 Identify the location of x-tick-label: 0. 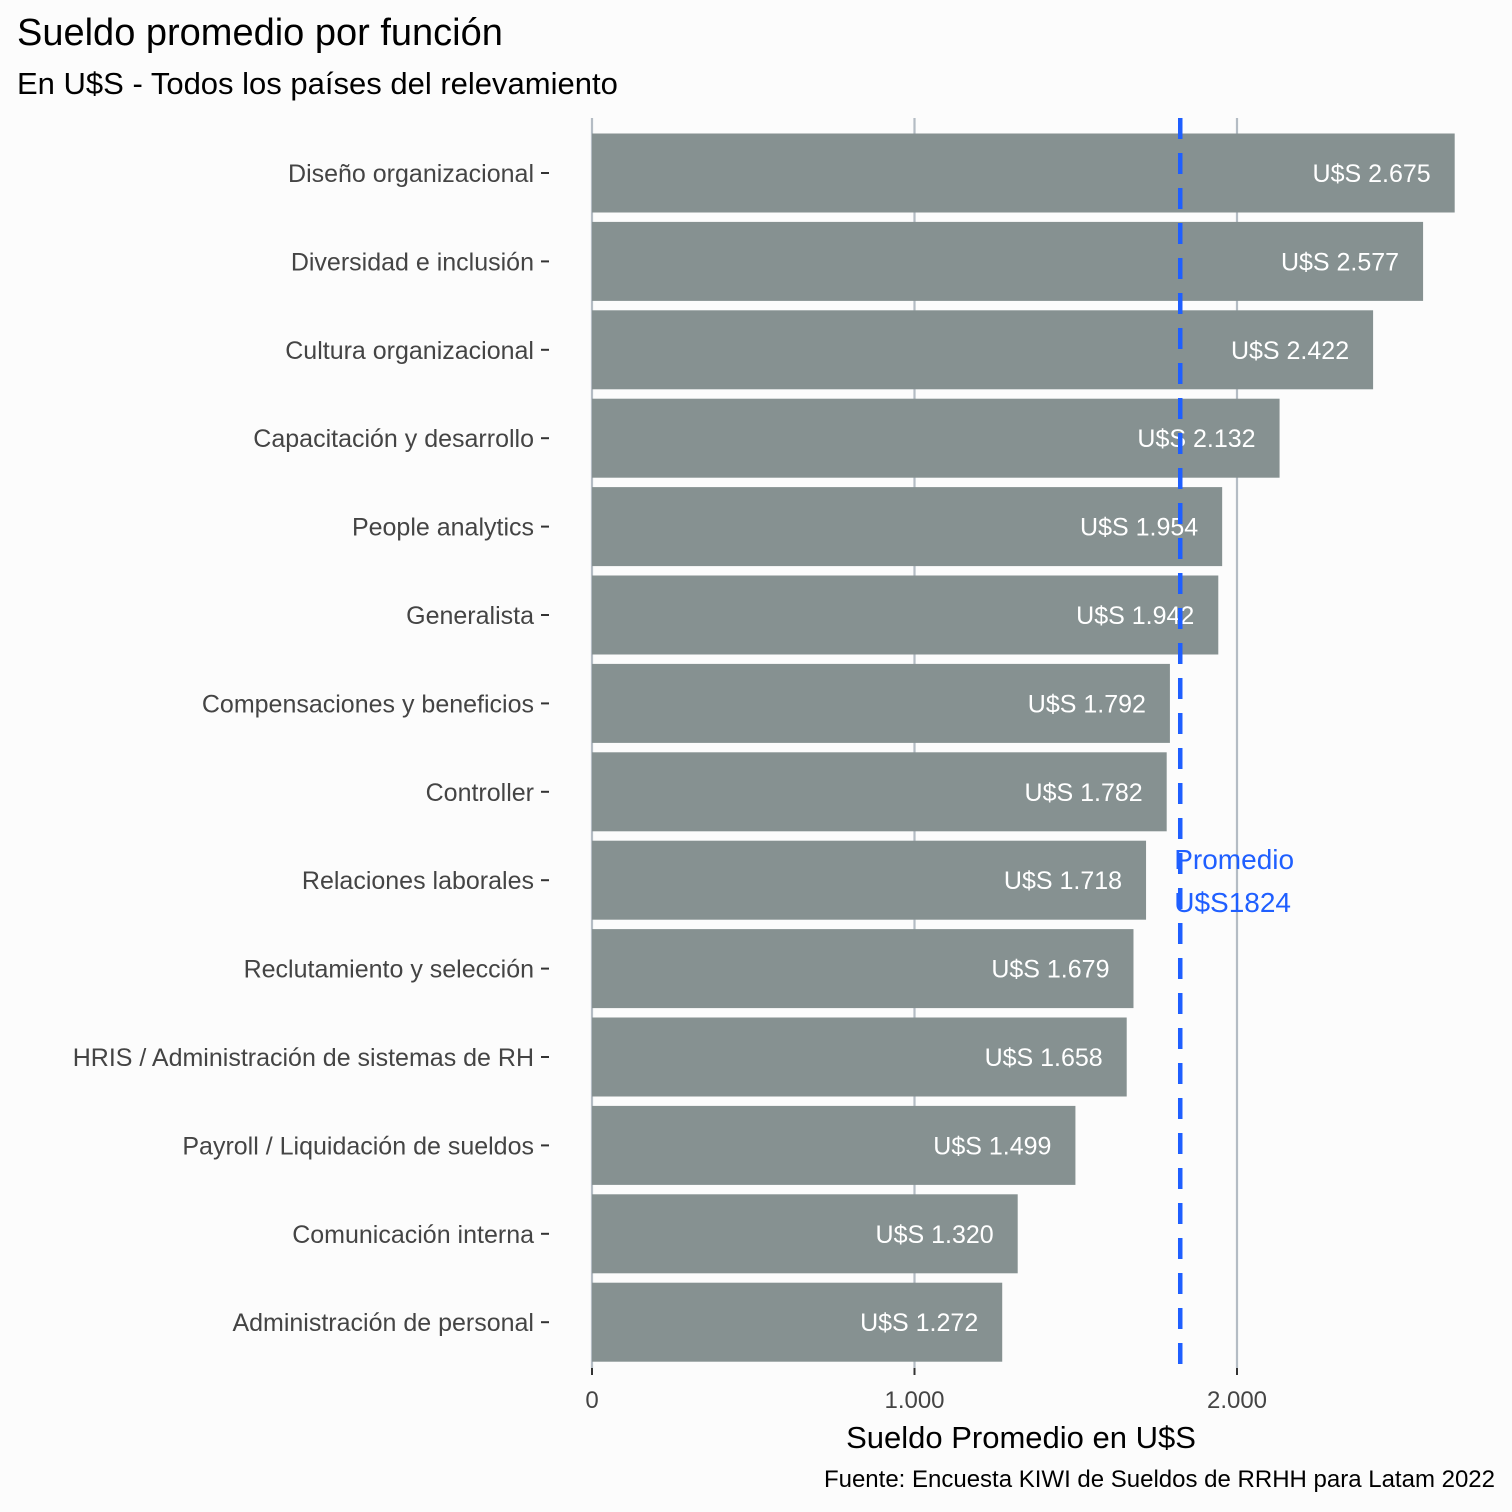
(591, 1400).